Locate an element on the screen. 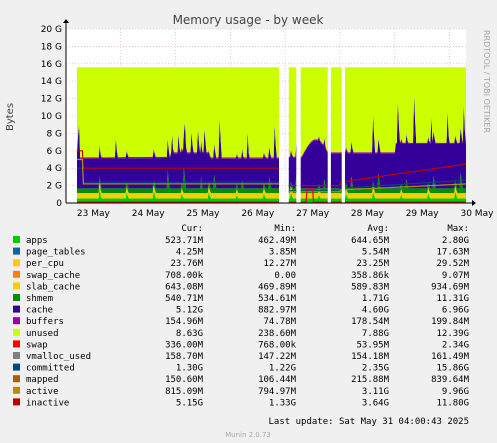 The height and width of the screenshot is (443, 497). legend-value: 2.80G is located at coordinates (455, 241).